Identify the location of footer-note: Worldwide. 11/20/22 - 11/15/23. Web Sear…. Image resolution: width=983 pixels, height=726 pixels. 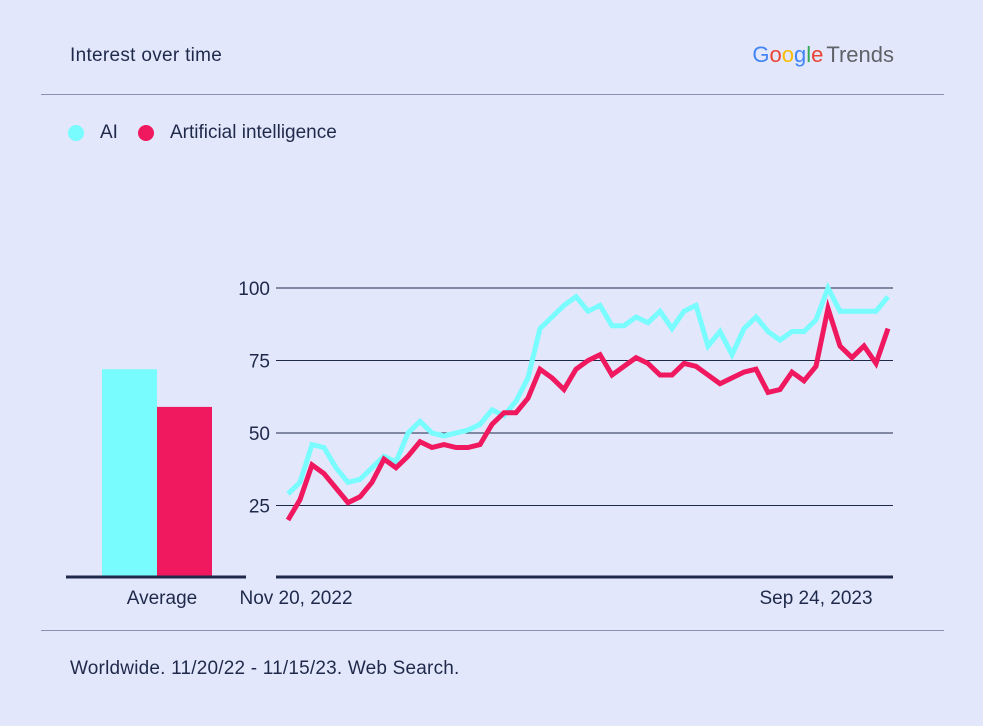
(265, 668).